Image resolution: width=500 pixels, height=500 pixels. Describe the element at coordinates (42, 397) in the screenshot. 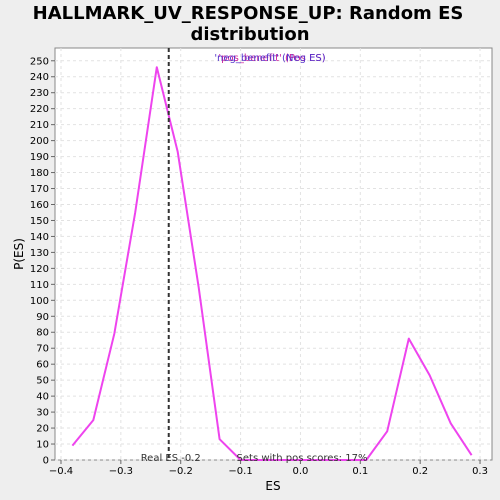

I see `y-tick-label: 40` at that location.